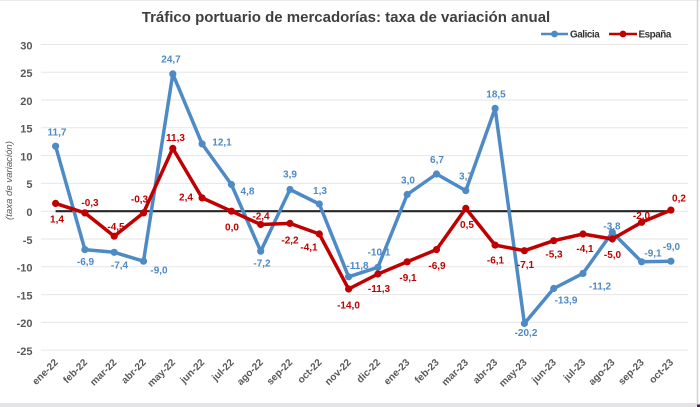 The height and width of the screenshot is (407, 700). I want to click on svg-text: -20, so click(25, 324).